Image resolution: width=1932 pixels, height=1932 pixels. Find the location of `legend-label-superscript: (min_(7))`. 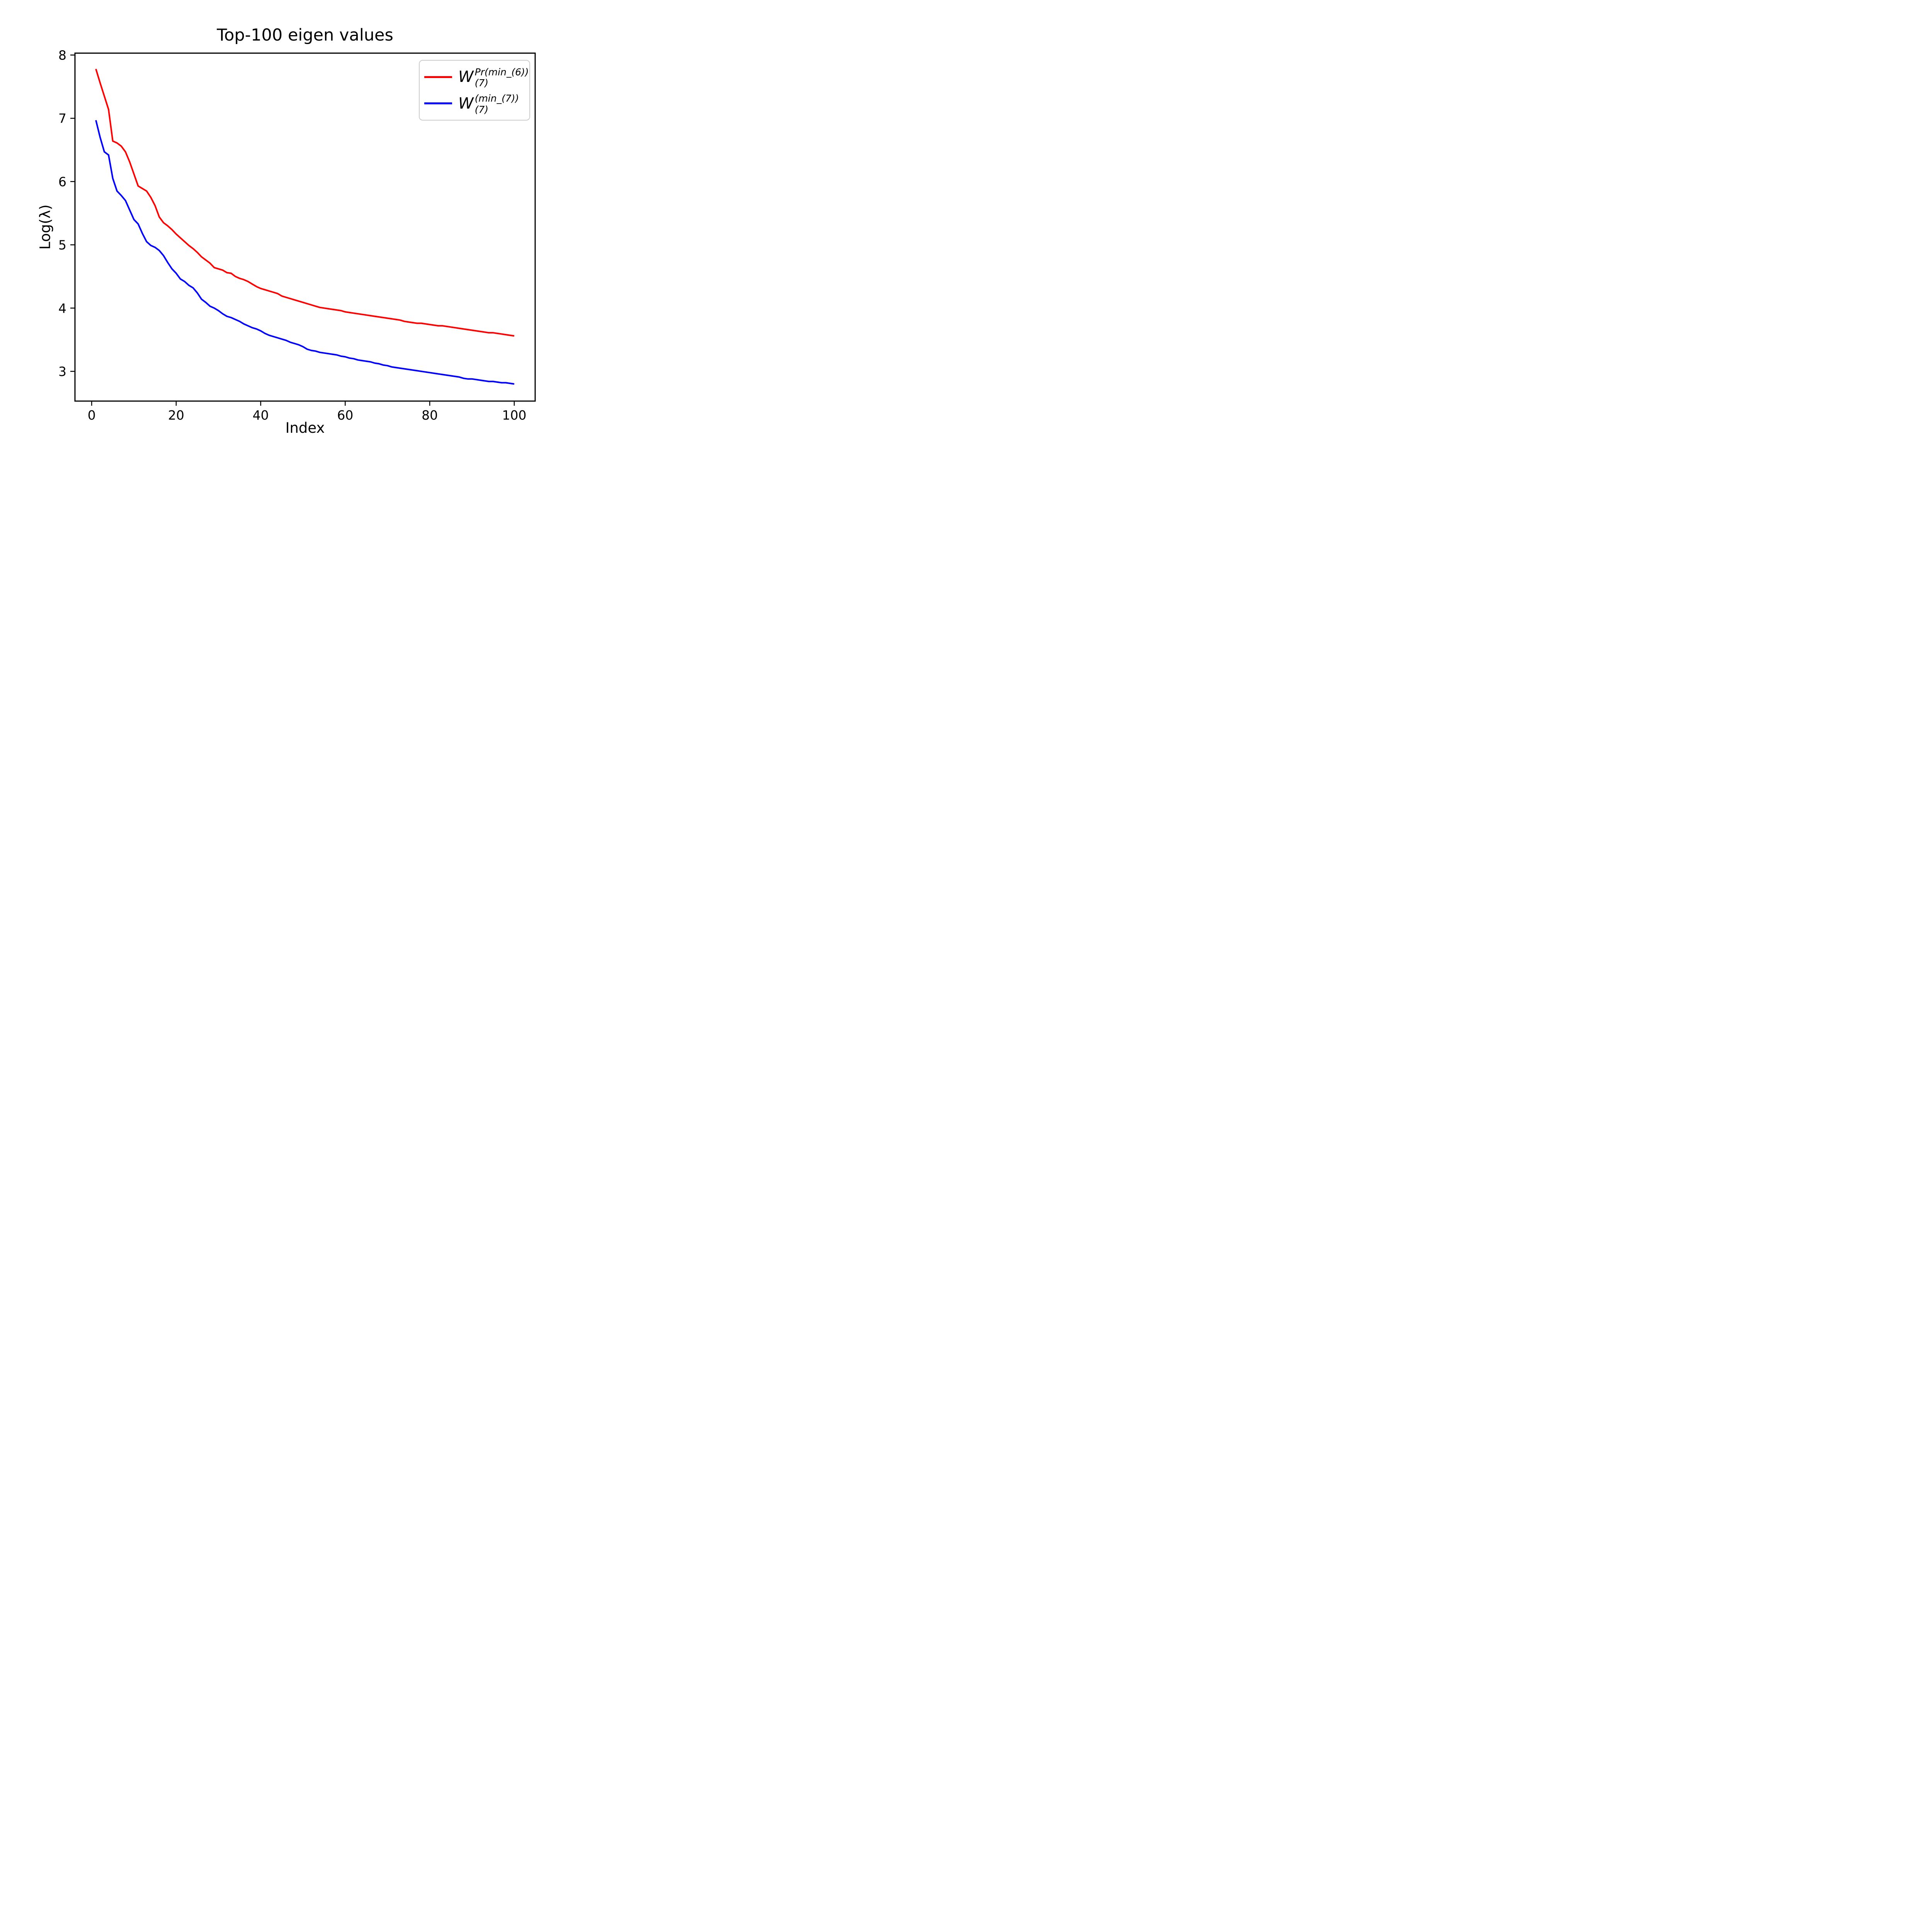

legend-label-superscript: (min_(7)) is located at coordinates (496, 98).